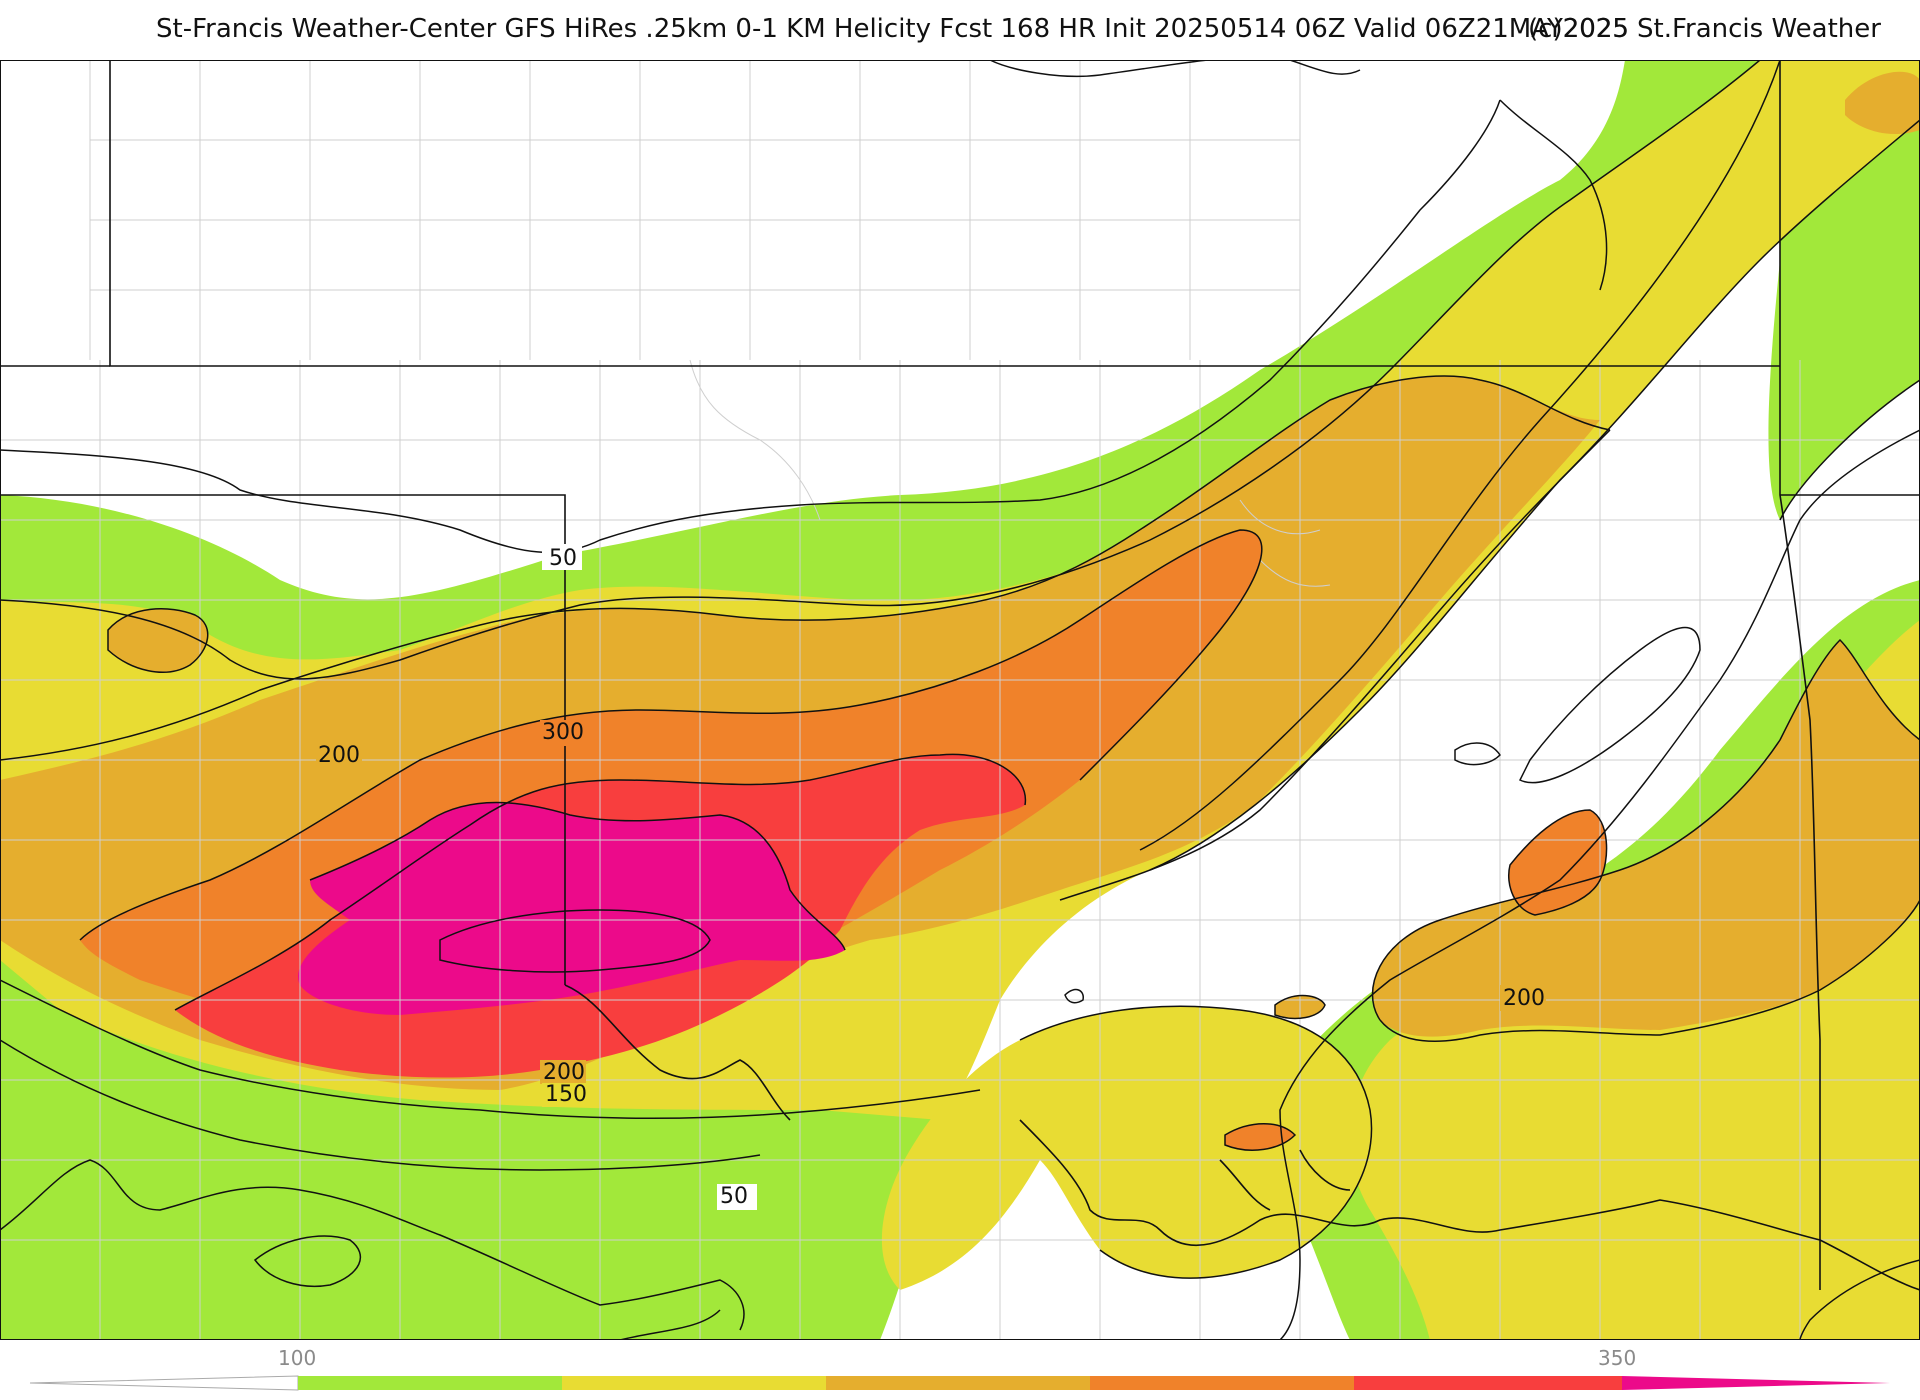 This screenshot has height=1400, width=1920. I want to click on band-gold-nw-blob, so click(158, 640).